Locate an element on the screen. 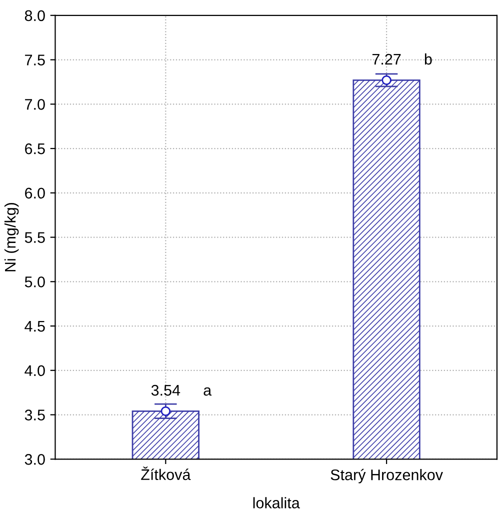  x-tick-label: Žítková is located at coordinates (166, 473).